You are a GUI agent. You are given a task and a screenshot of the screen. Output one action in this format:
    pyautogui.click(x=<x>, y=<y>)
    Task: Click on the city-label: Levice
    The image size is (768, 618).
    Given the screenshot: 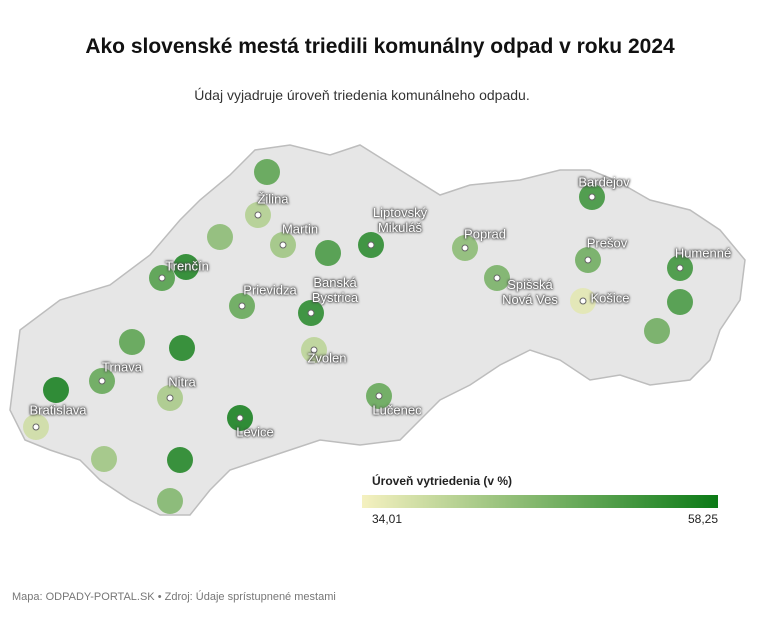 What is the action you would take?
    pyautogui.click(x=255, y=432)
    